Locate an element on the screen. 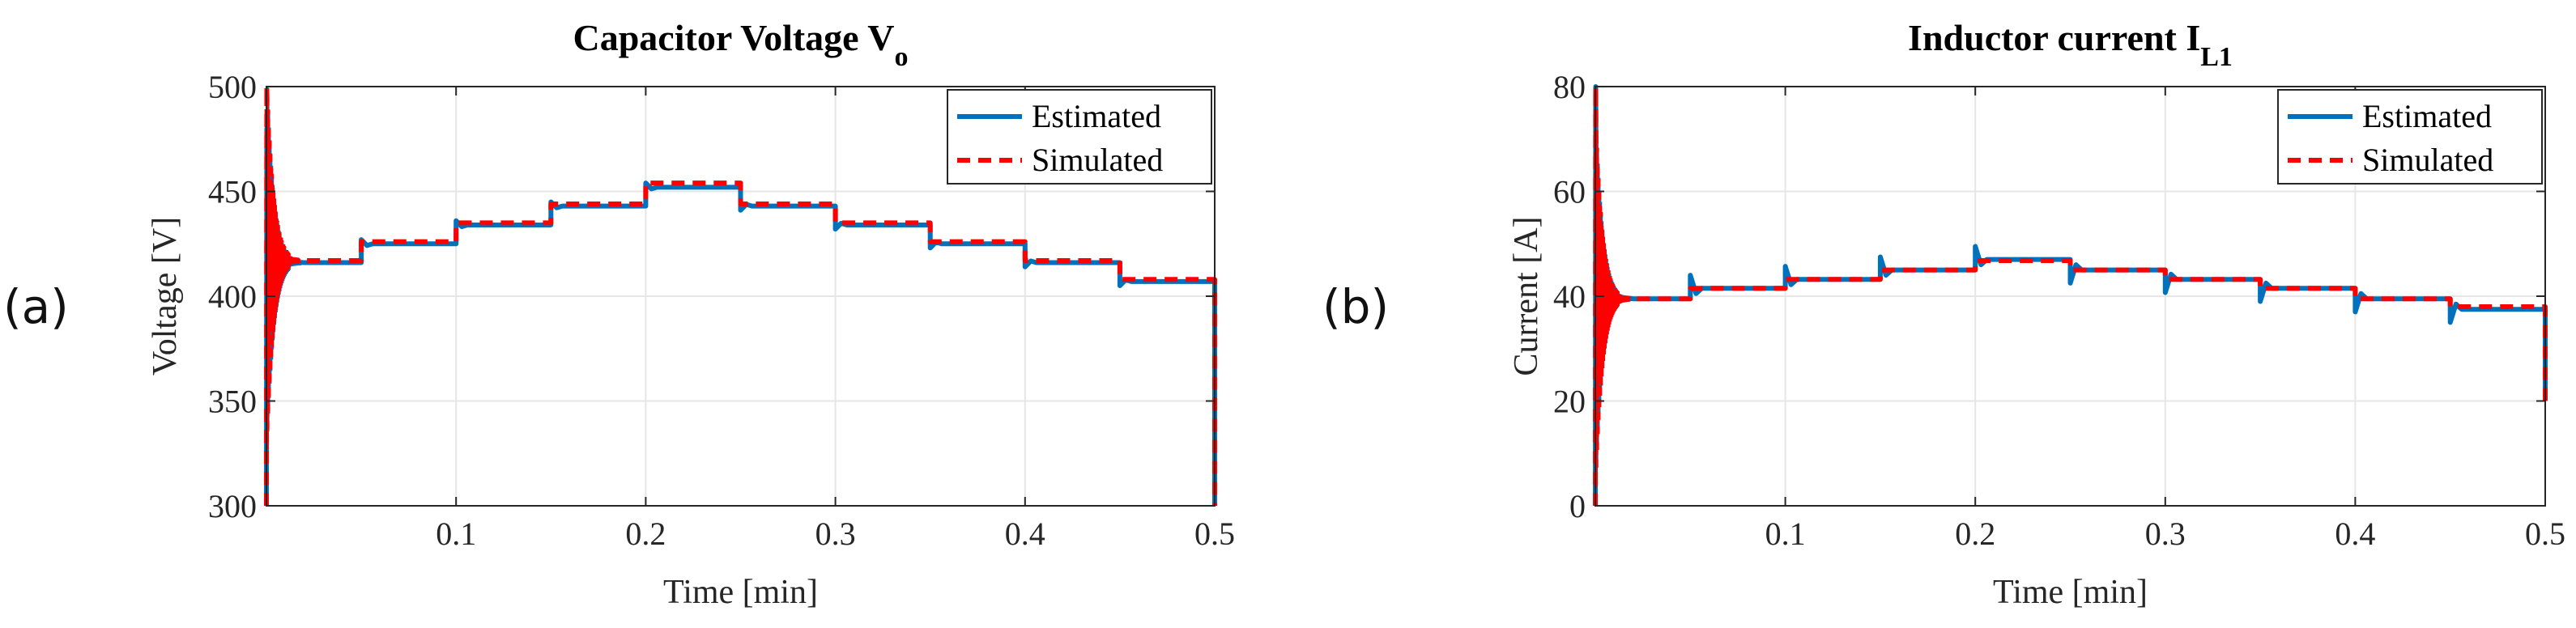 The width and height of the screenshot is (2576, 628). y-tick-label: 450 is located at coordinates (232, 192).